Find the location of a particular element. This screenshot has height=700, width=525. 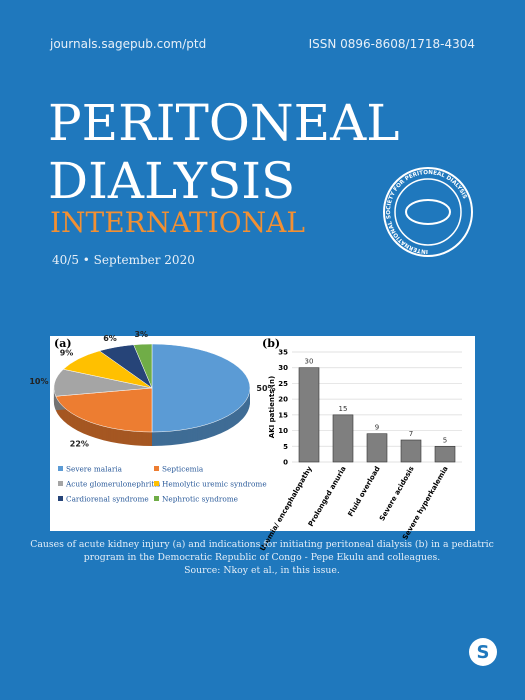

title-line: PERITONEAL is located at coordinates (223, 123).